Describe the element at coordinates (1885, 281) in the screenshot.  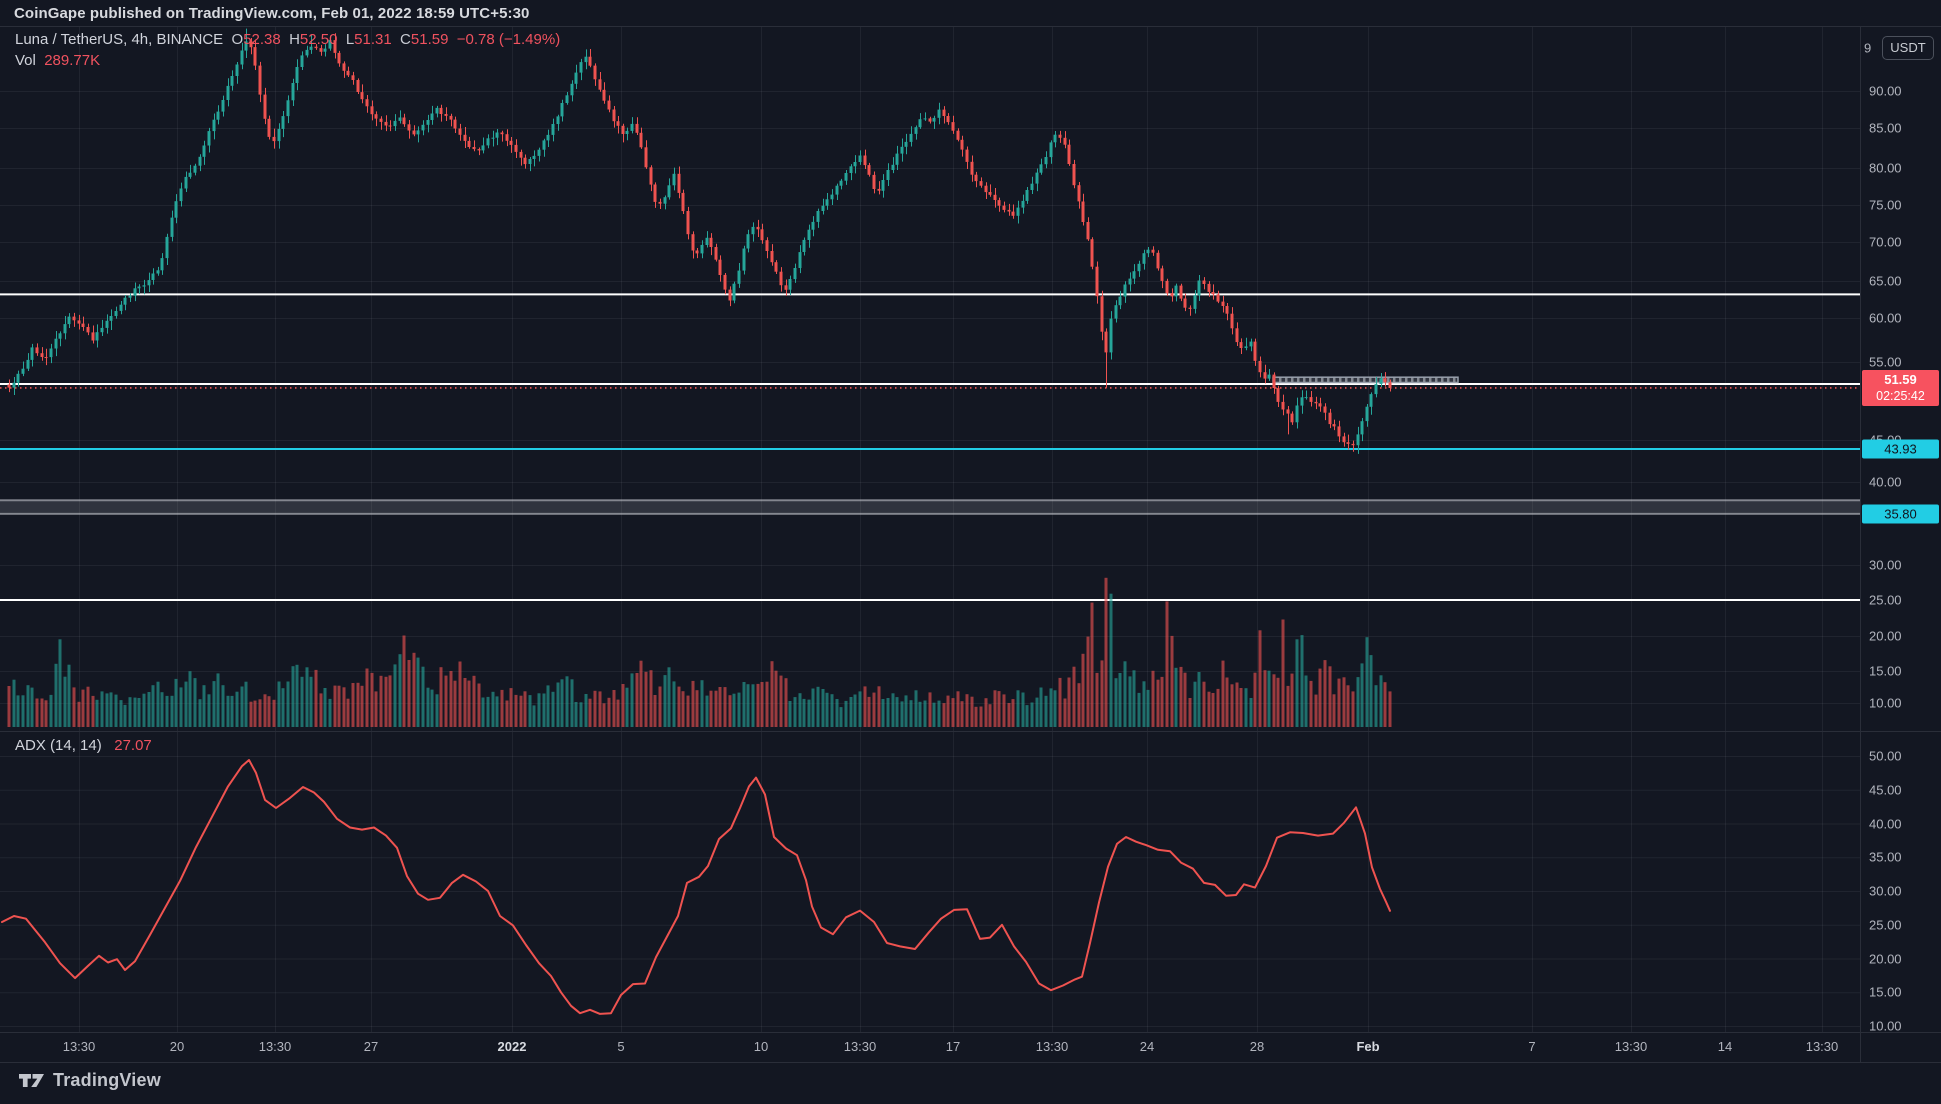
I see `price-axis-label: 65.00` at that location.